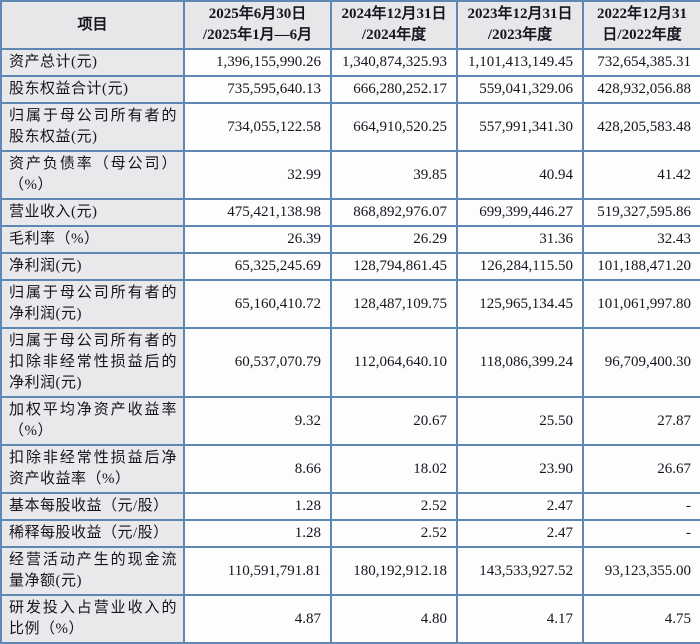 This screenshot has height=644, width=700. I want to click on cell-value: 101,188,471.20, so click(641, 266).